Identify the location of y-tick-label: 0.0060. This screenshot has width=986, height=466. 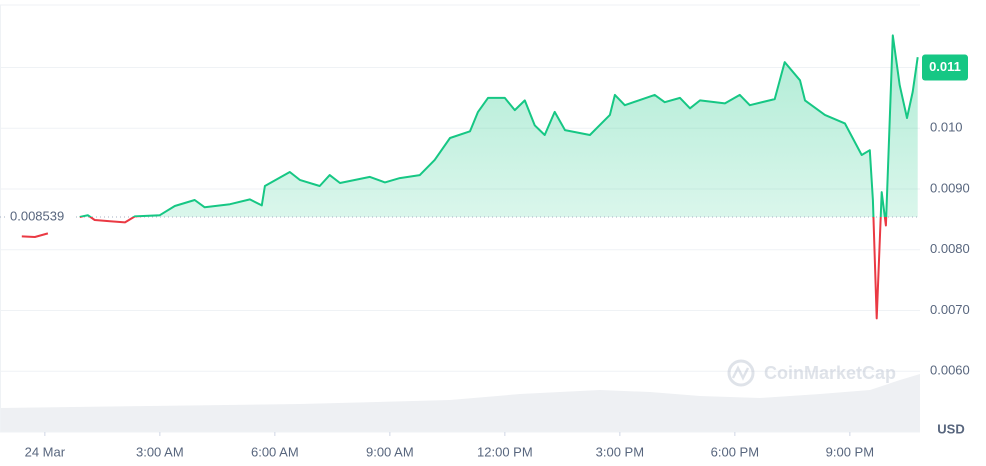
(950, 370).